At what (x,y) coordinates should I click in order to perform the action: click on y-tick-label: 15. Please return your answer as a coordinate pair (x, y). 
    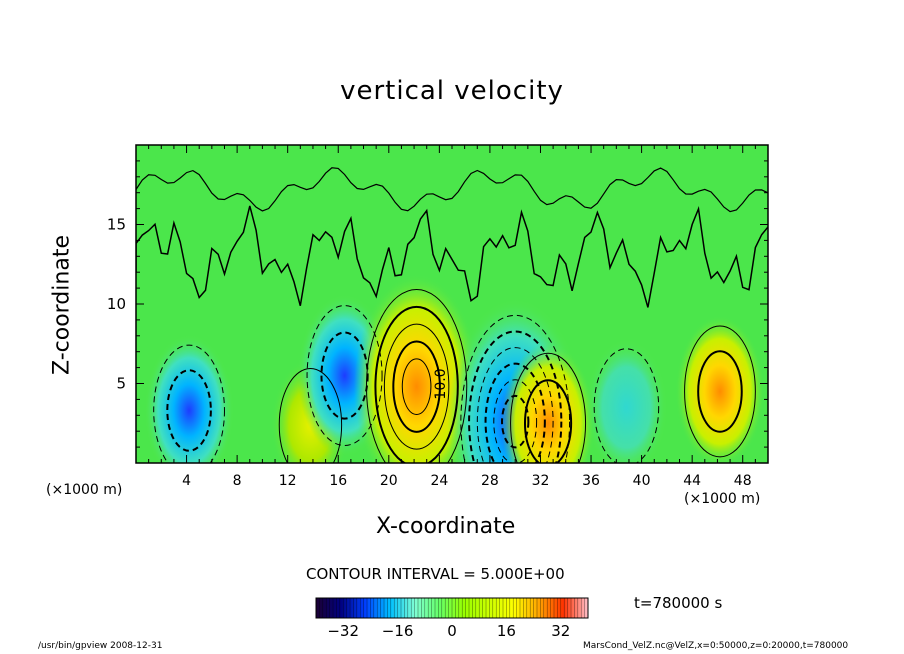
    Looking at the image, I should click on (116, 225).